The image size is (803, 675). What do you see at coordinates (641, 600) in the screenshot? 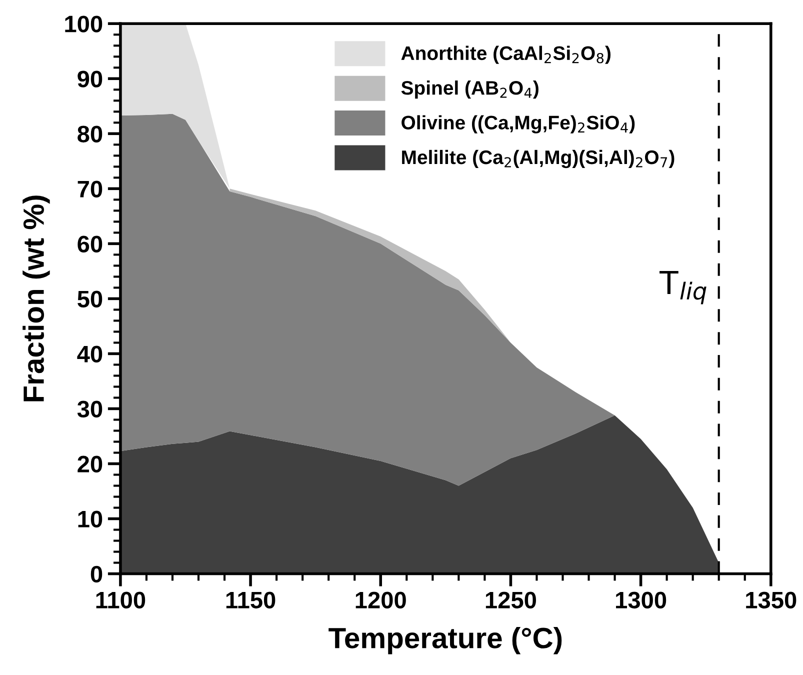
I see `x-tick-label: 1300` at bounding box center [641, 600].